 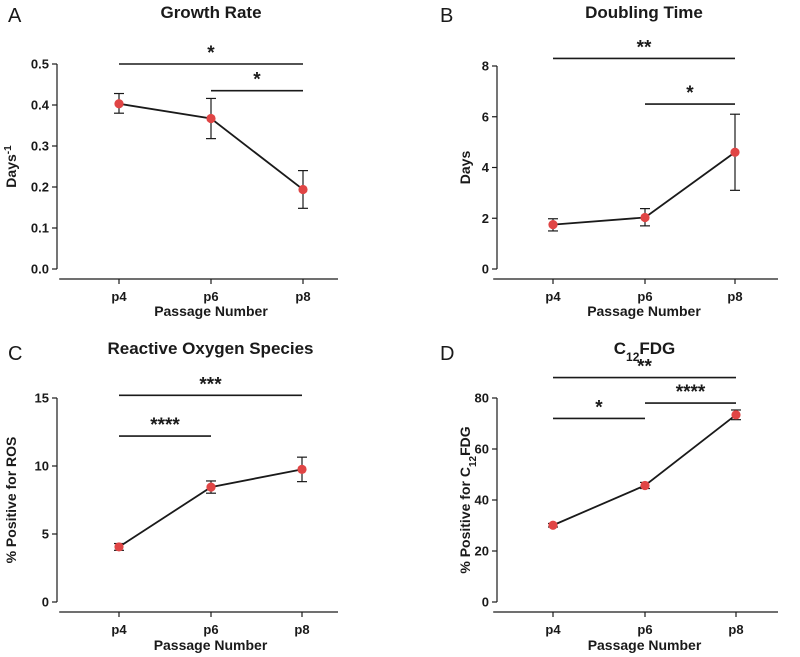 I want to click on y-axis-label-pre: % Positive for C, so click(x=465, y=520).